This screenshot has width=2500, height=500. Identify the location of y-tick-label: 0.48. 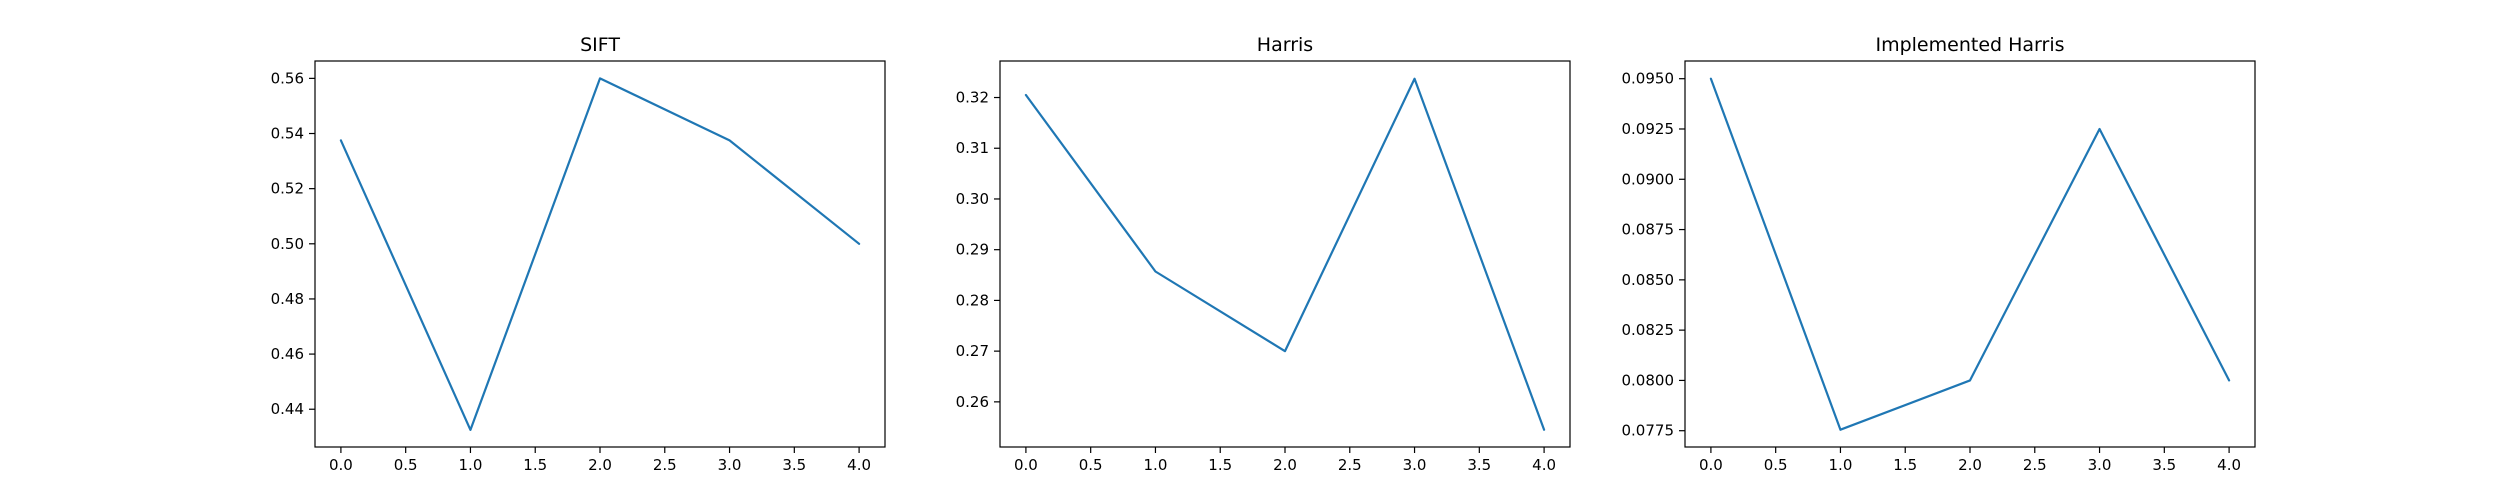
(287, 299).